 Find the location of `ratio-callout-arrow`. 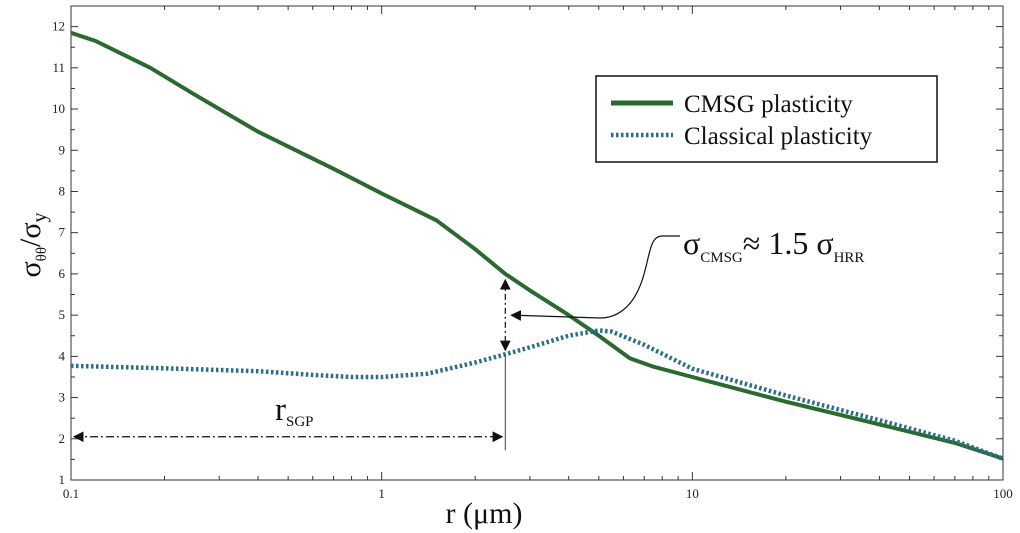

ratio-callout-arrow is located at coordinates (595, 278).